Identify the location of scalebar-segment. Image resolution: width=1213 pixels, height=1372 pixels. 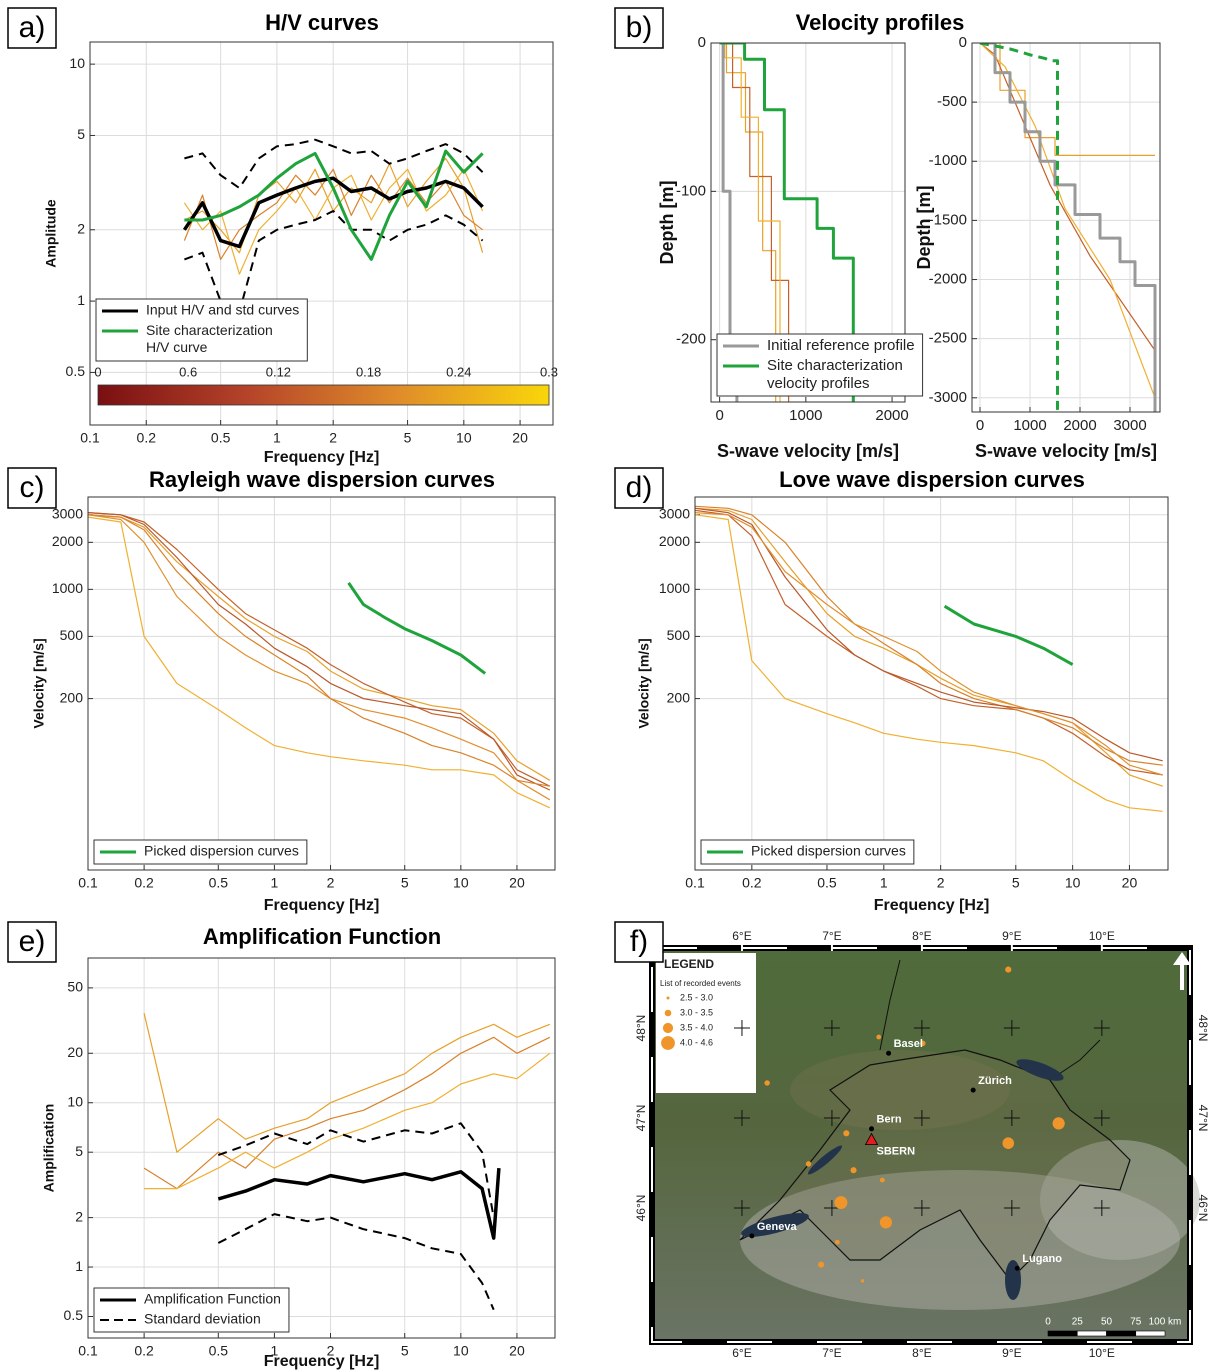
(1121, 1333).